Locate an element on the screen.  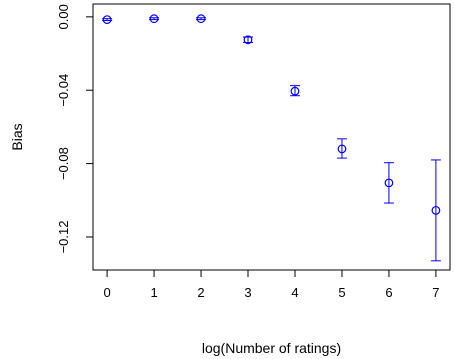
y-tick-label-2: −0.08 is located at coordinates (63, 163).